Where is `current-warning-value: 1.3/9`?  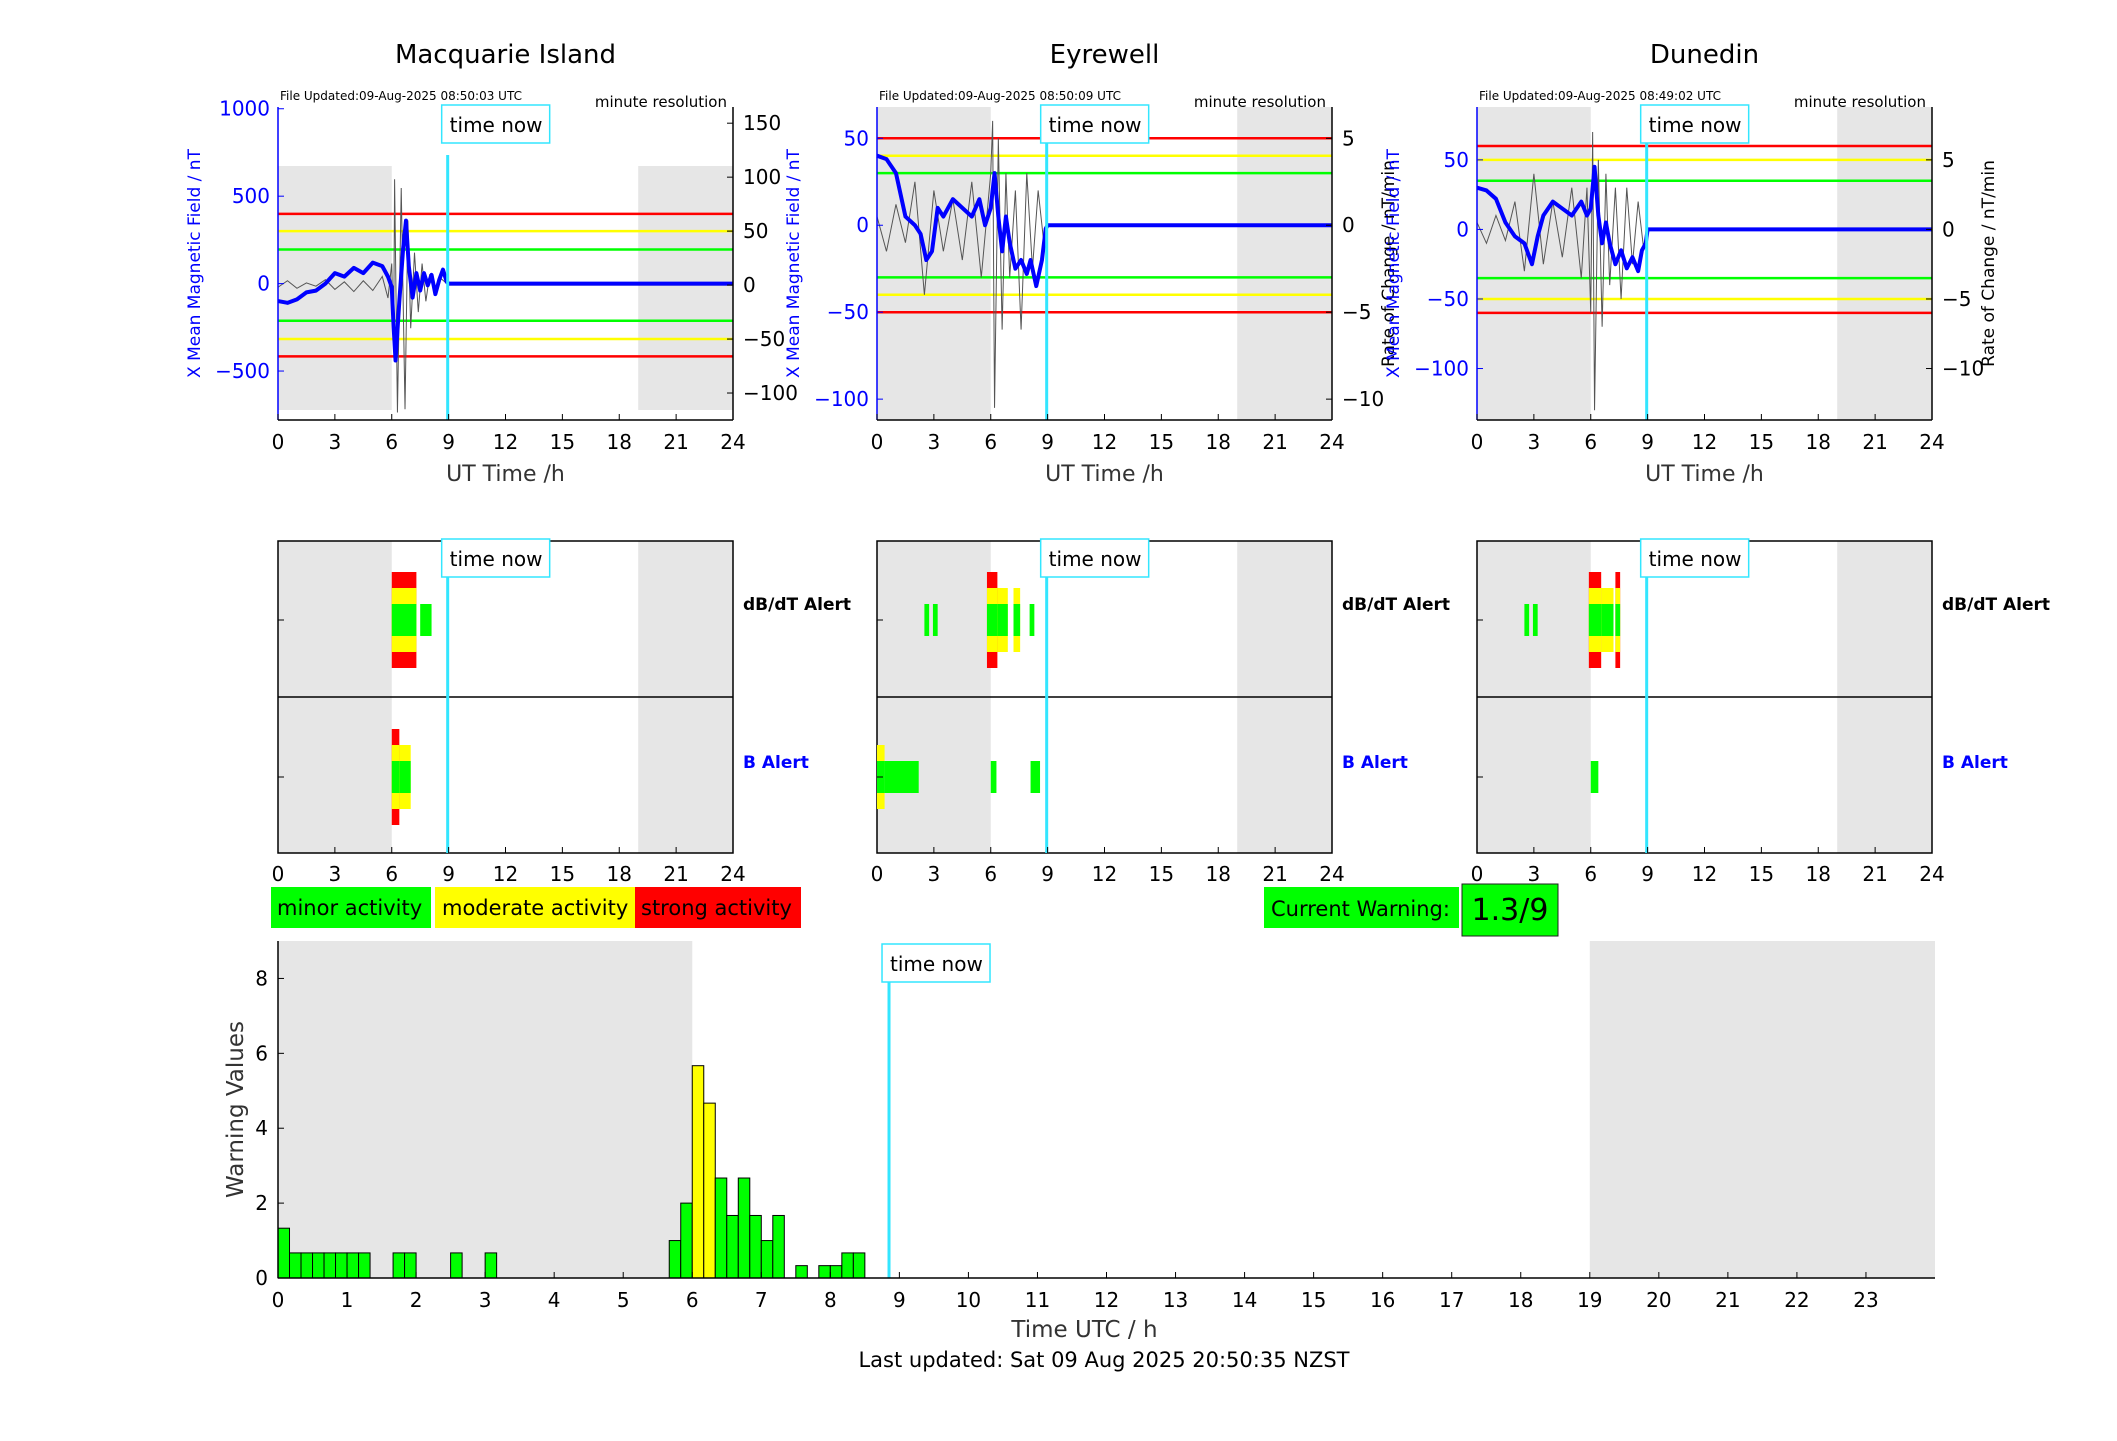 current-warning-value: 1.3/9 is located at coordinates (1510, 910).